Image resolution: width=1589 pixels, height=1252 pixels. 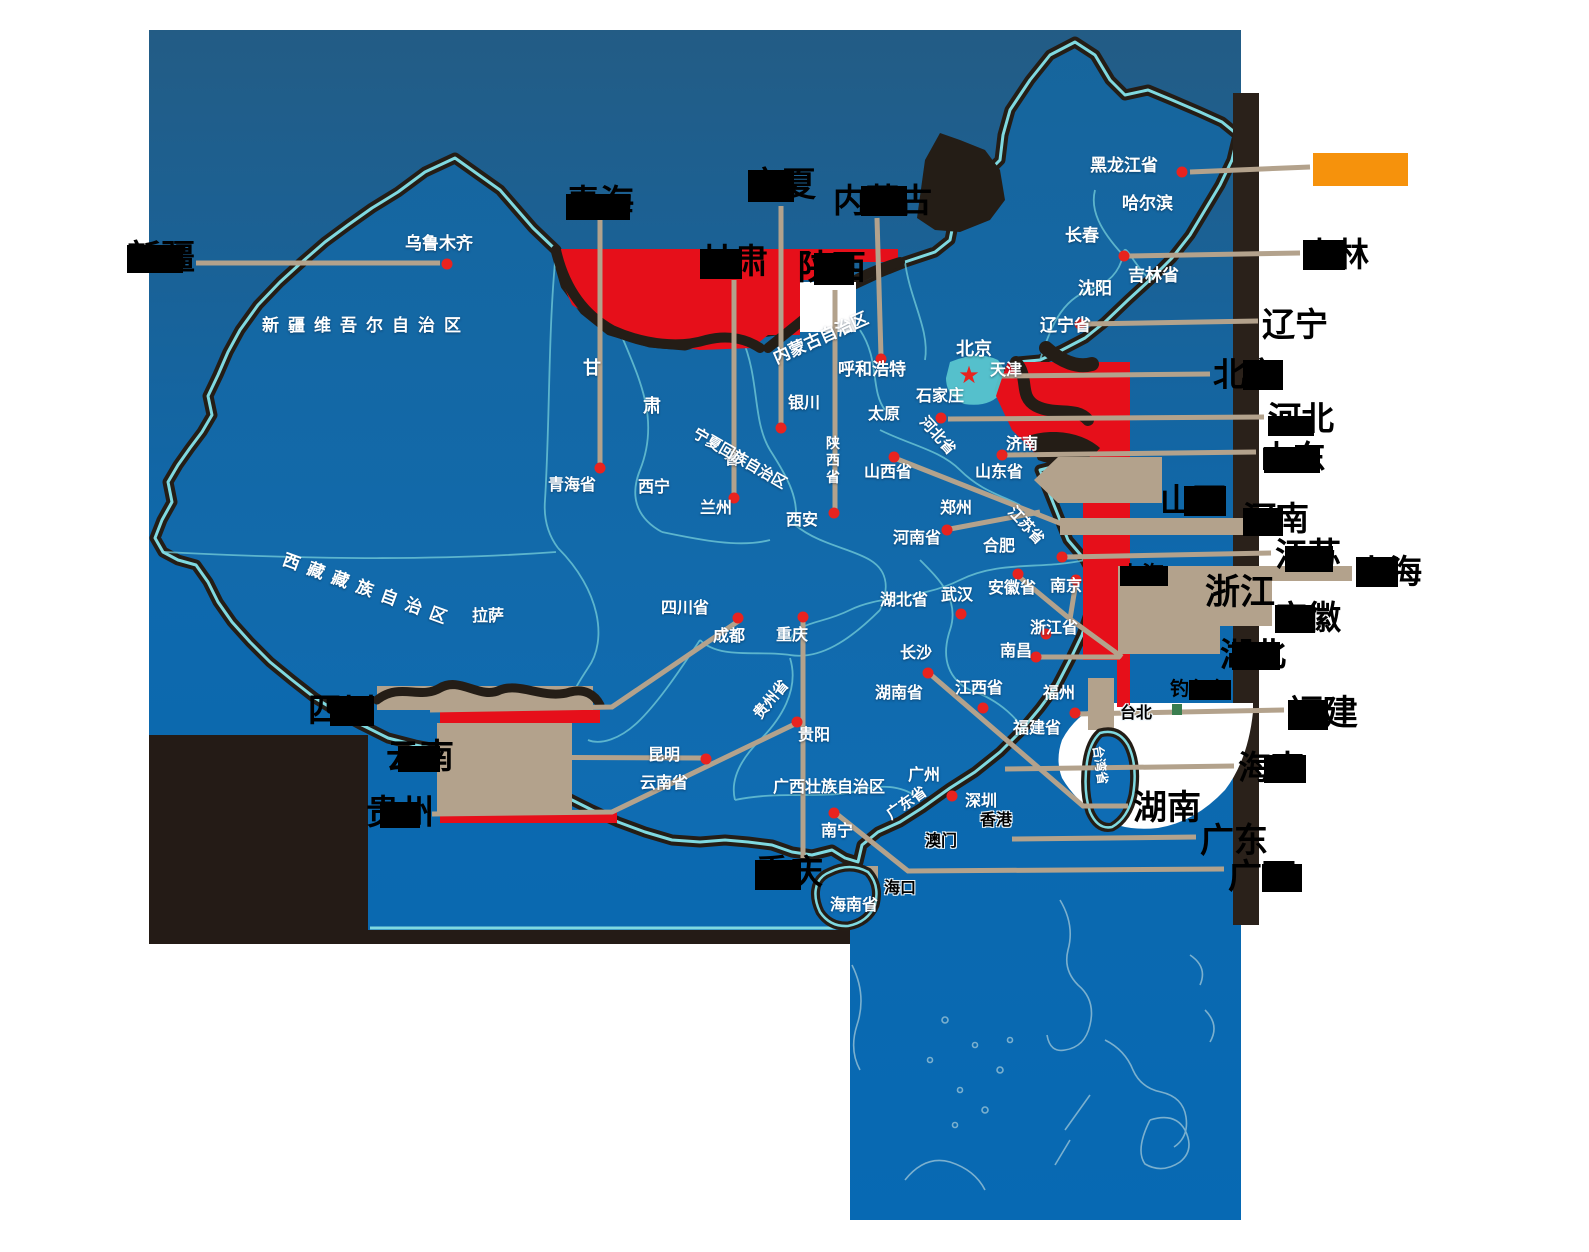 What do you see at coordinates (1110, 779) in the screenshot?
I see `taiwan-cyan-line` at bounding box center [1110, 779].